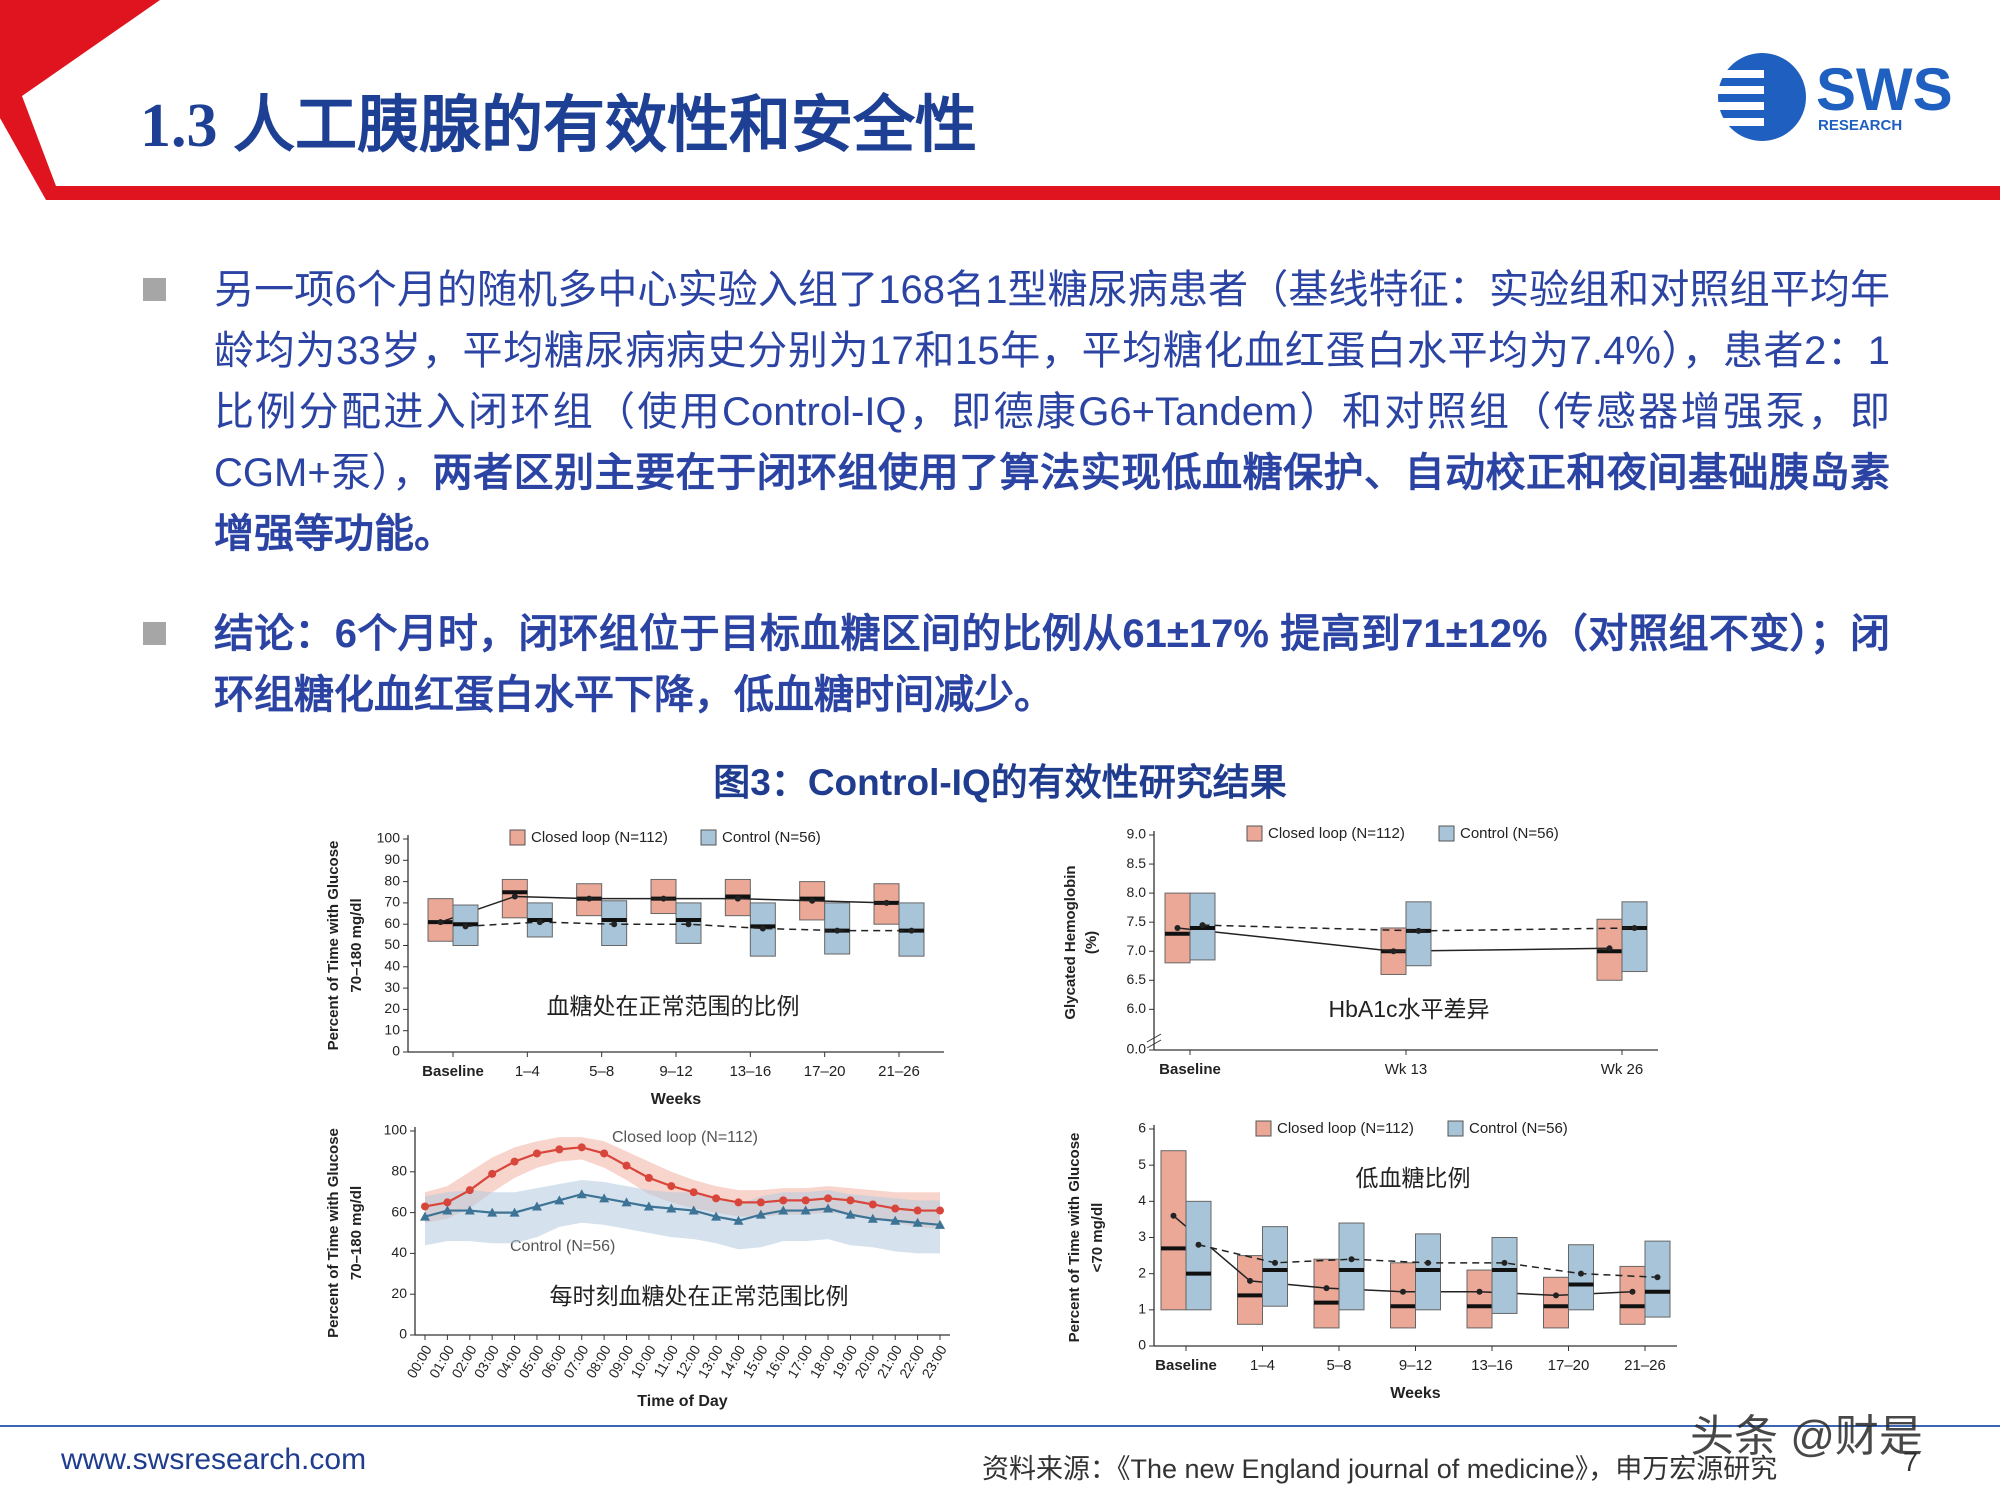 The height and width of the screenshot is (1500, 2000). Describe the element at coordinates (675, 1071) in the screenshot. I see `x-tick-label: 9–12` at that location.